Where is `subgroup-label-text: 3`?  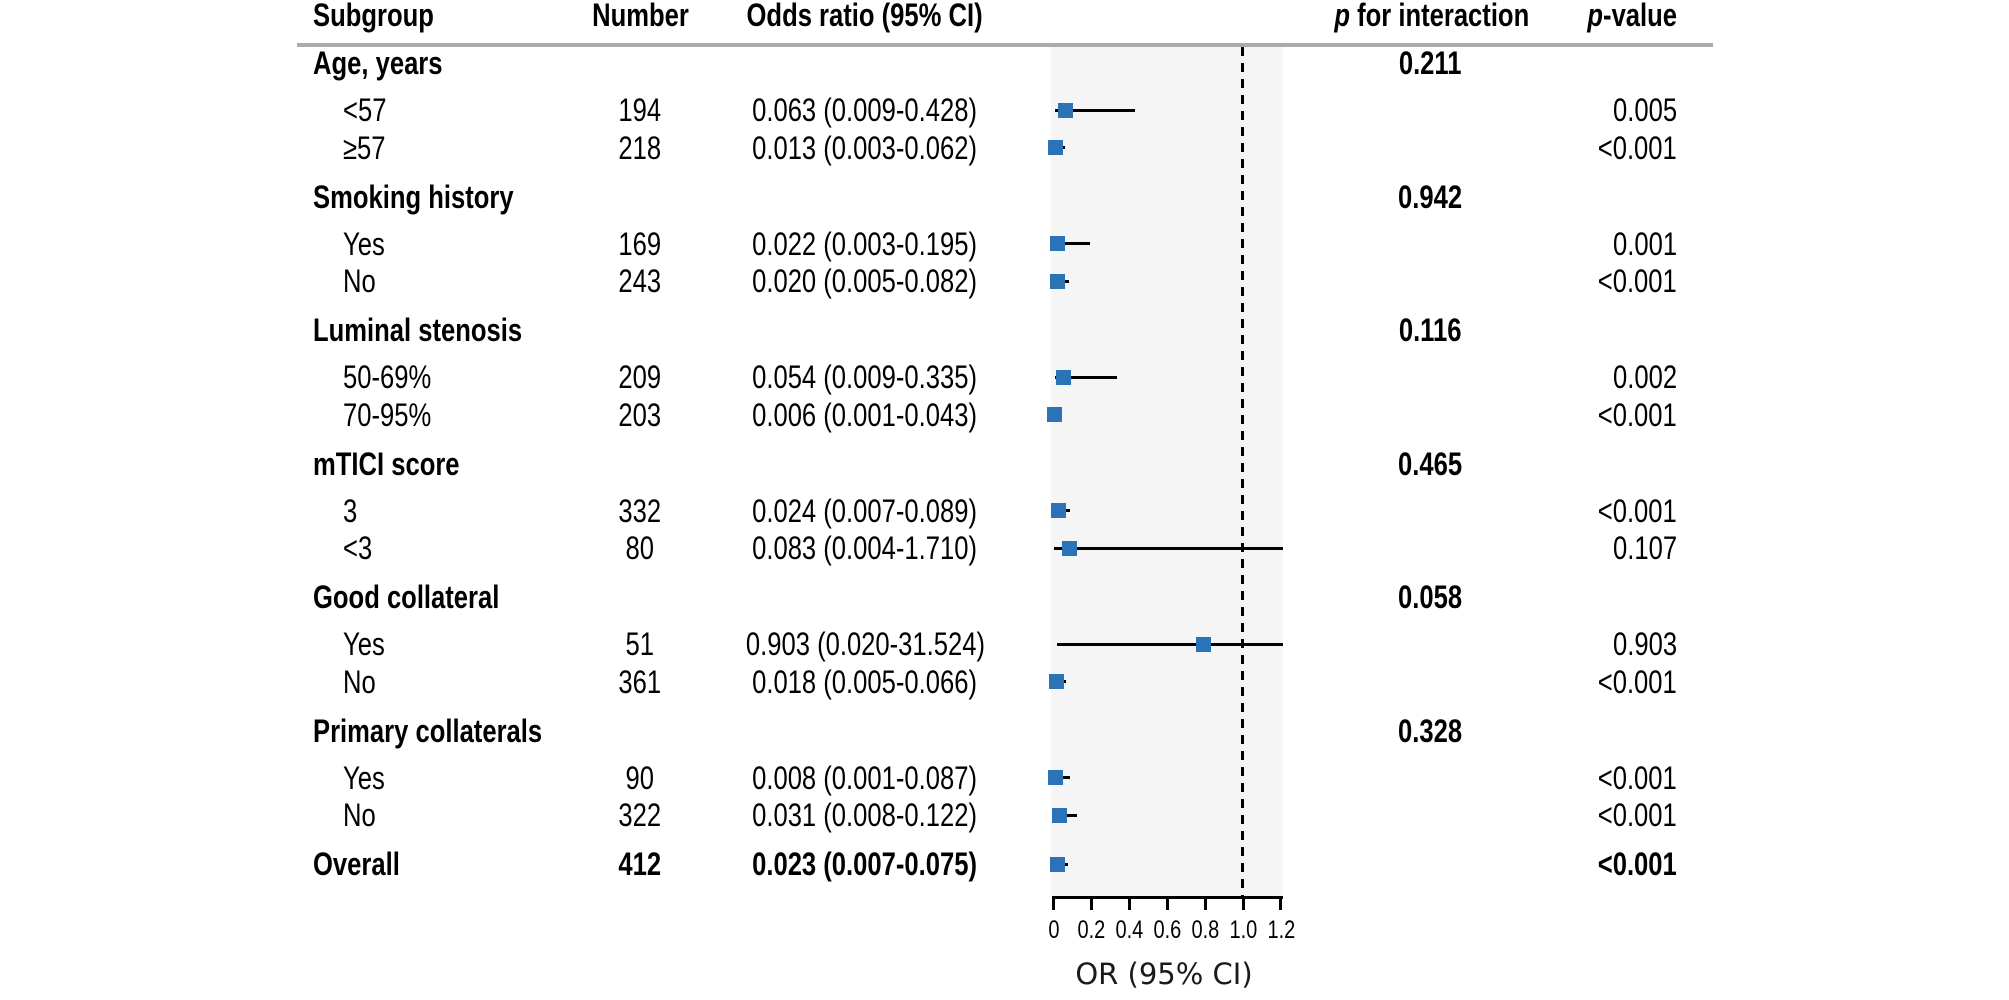 subgroup-label-text: 3 is located at coordinates (350, 510).